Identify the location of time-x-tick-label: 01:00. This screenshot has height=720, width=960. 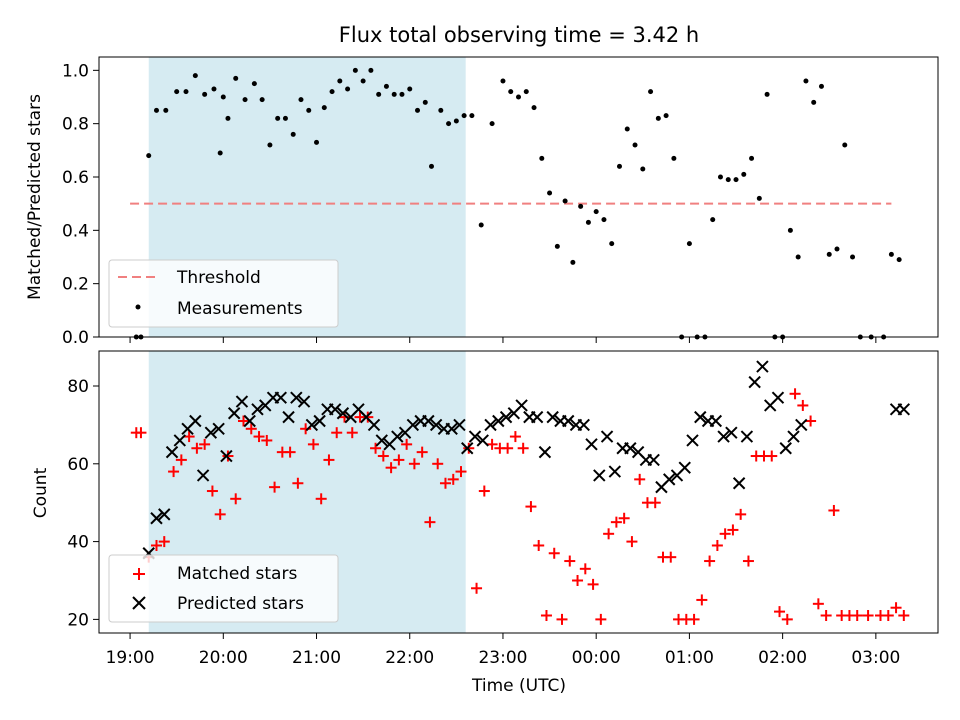
(689, 658).